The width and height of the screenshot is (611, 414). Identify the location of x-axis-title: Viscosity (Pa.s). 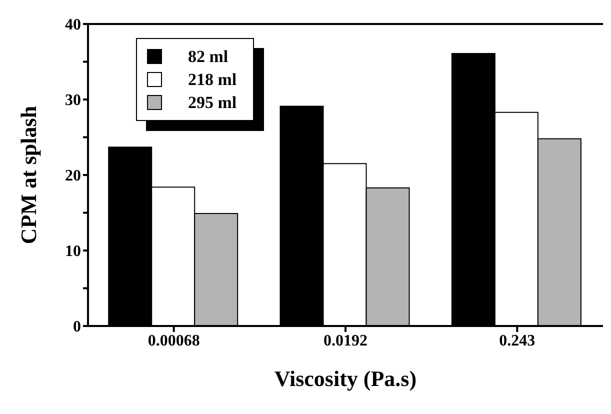
(345, 378).